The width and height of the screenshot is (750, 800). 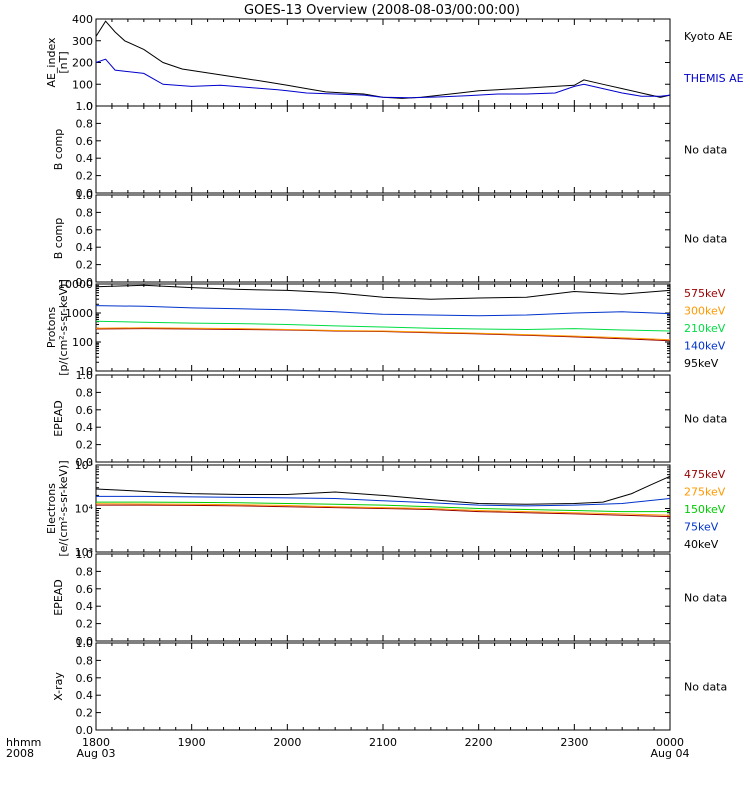 I want to click on panel-3: 0.0 0.2 0.4 0.6 0.8 1.0 B comp No data, so click(x=389, y=239).